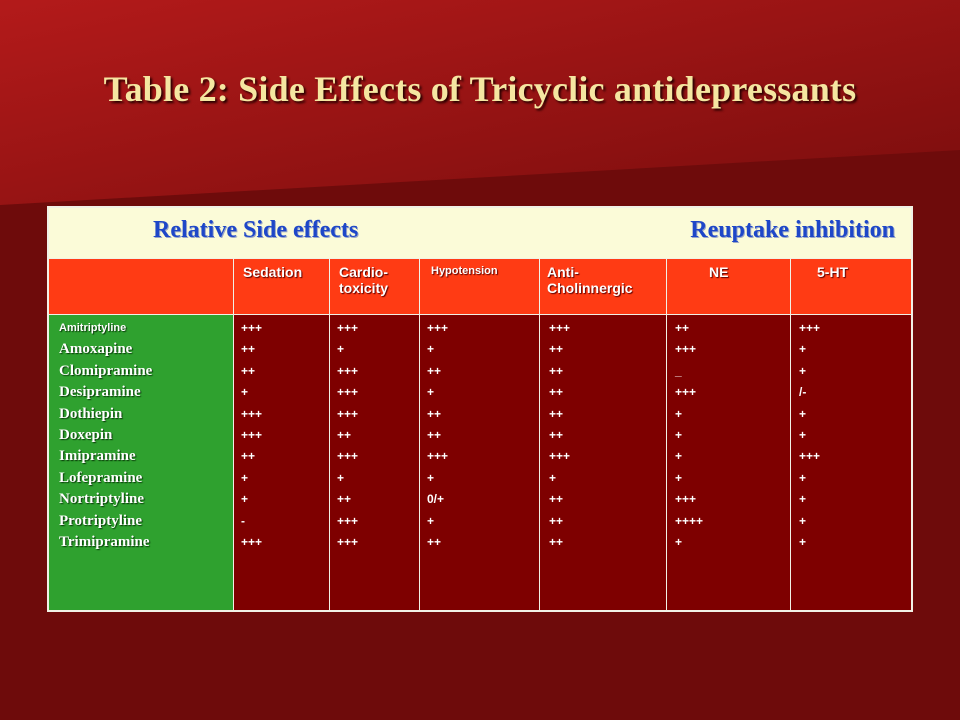 Image resolution: width=960 pixels, height=720 pixels. What do you see at coordinates (689, 435) in the screenshot?
I see `ne-values: ++ +++ _ +++ + + + + +++ ++++ +` at bounding box center [689, 435].